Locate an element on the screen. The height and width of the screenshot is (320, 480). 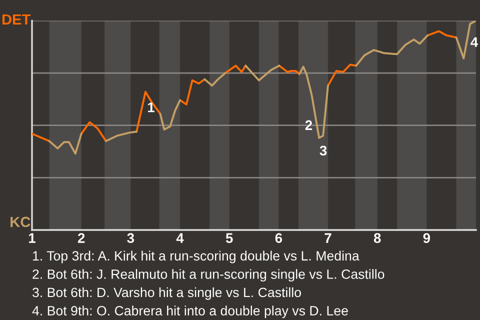
x-tick-label: 7 is located at coordinates (328, 238).